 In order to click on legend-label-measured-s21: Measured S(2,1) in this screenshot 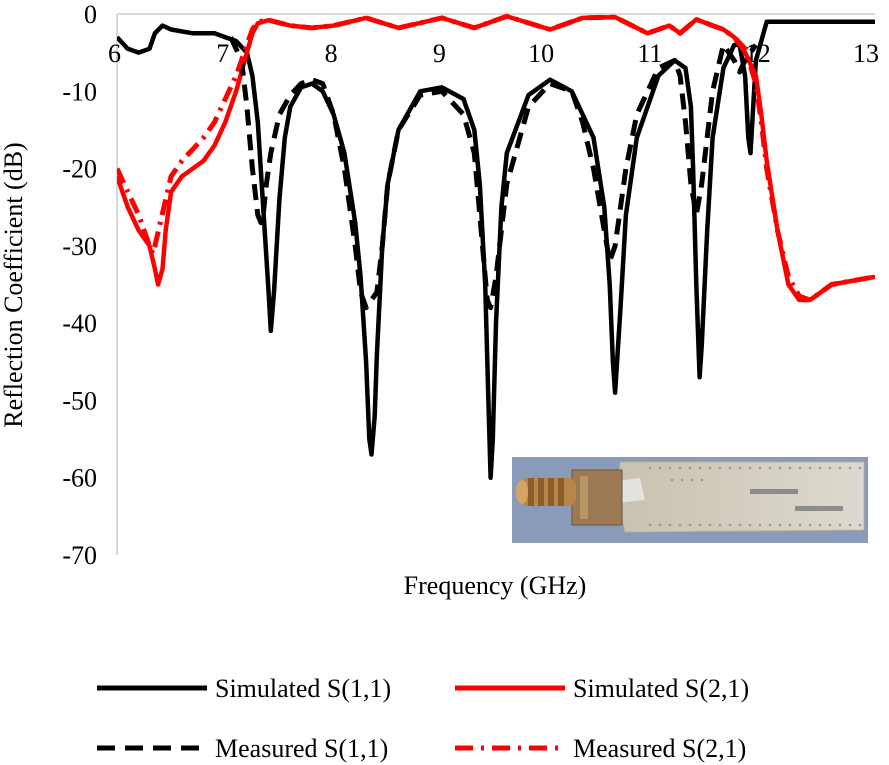, I will do `click(659, 748)`.